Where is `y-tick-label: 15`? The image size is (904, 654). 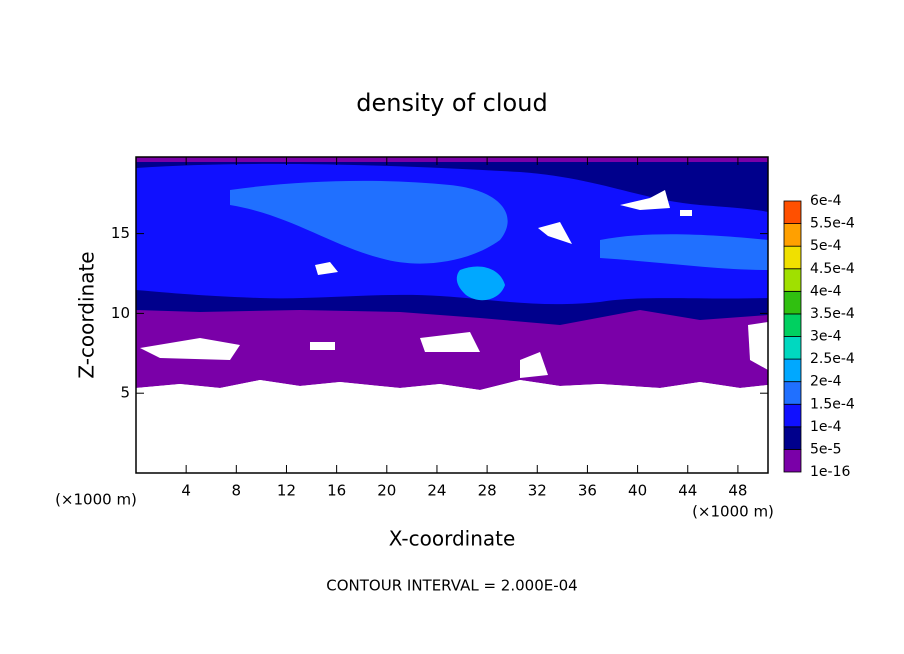
y-tick-label: 15 is located at coordinates (120, 233).